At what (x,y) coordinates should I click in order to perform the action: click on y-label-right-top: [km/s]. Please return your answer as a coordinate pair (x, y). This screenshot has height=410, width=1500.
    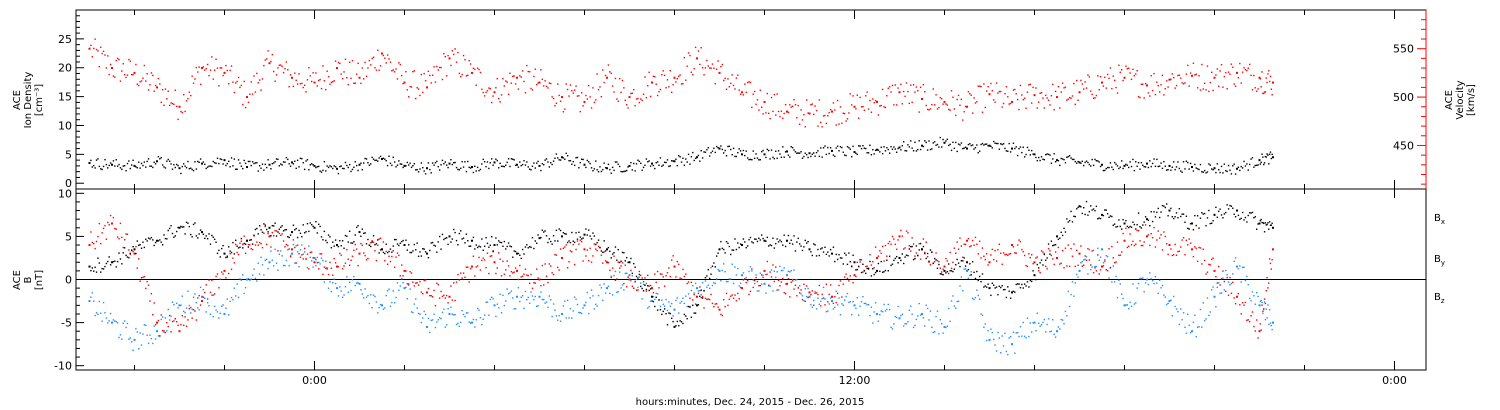
    Looking at the image, I should click on (1471, 100).